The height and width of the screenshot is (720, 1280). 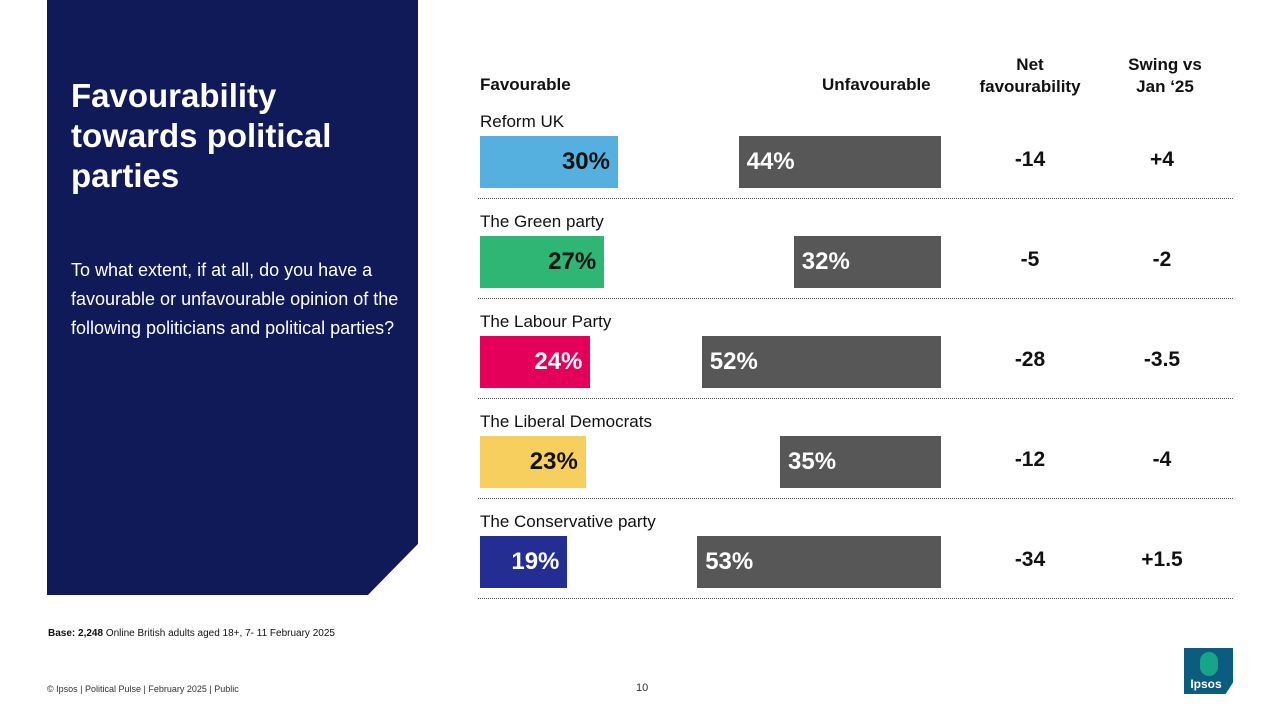 I want to click on ipsos-logo: Ipsos, so click(x=1208, y=671).